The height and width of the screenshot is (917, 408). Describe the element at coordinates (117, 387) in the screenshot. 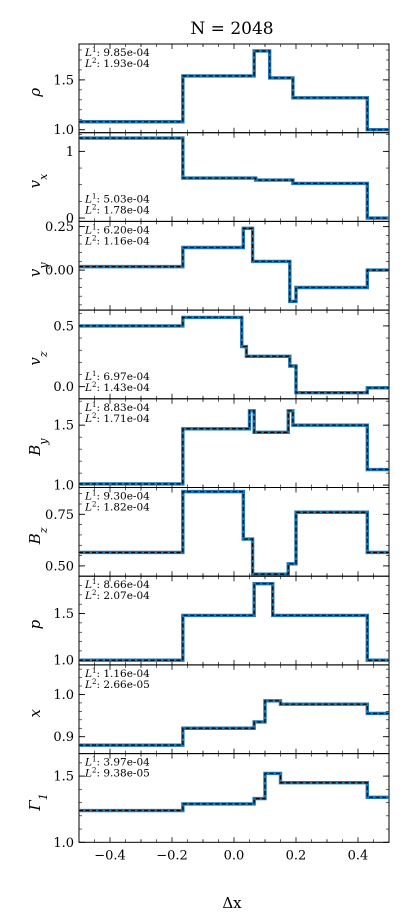

I see `l2-error-label: L2: 1.43e-04` at that location.